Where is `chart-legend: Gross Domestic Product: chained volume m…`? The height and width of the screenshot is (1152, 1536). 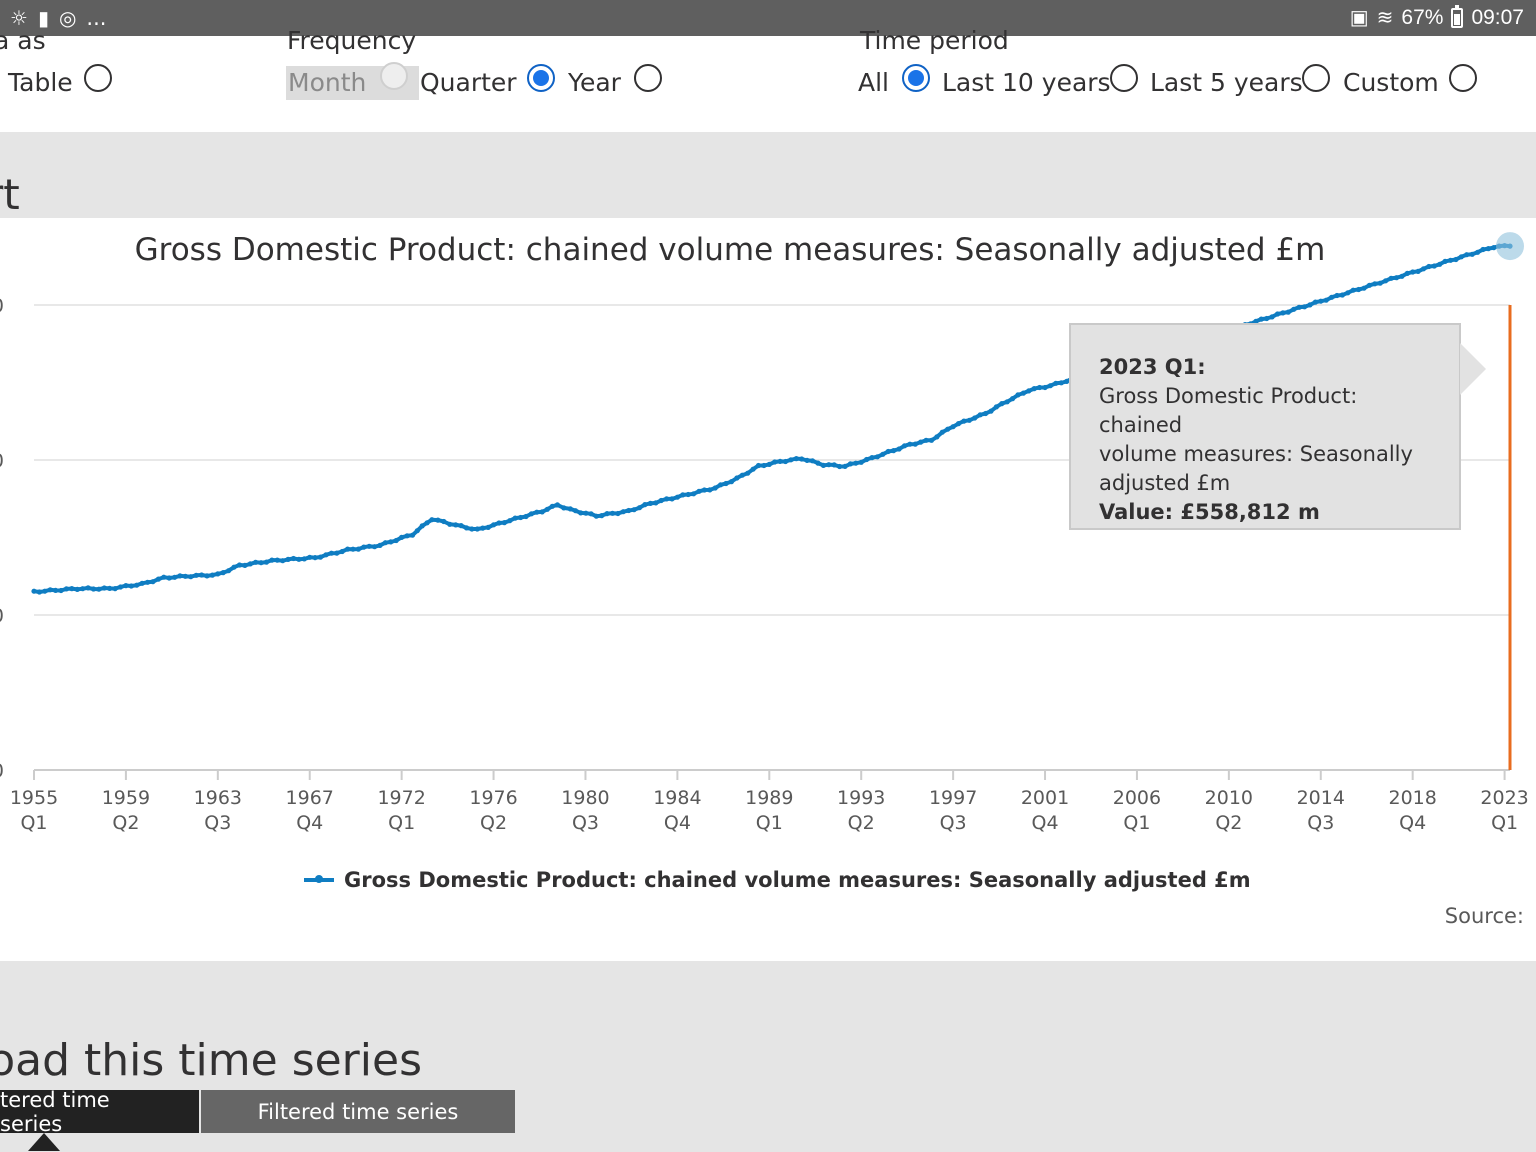
chart-legend: Gross Domestic Product: chained volume m… is located at coordinates (777, 880).